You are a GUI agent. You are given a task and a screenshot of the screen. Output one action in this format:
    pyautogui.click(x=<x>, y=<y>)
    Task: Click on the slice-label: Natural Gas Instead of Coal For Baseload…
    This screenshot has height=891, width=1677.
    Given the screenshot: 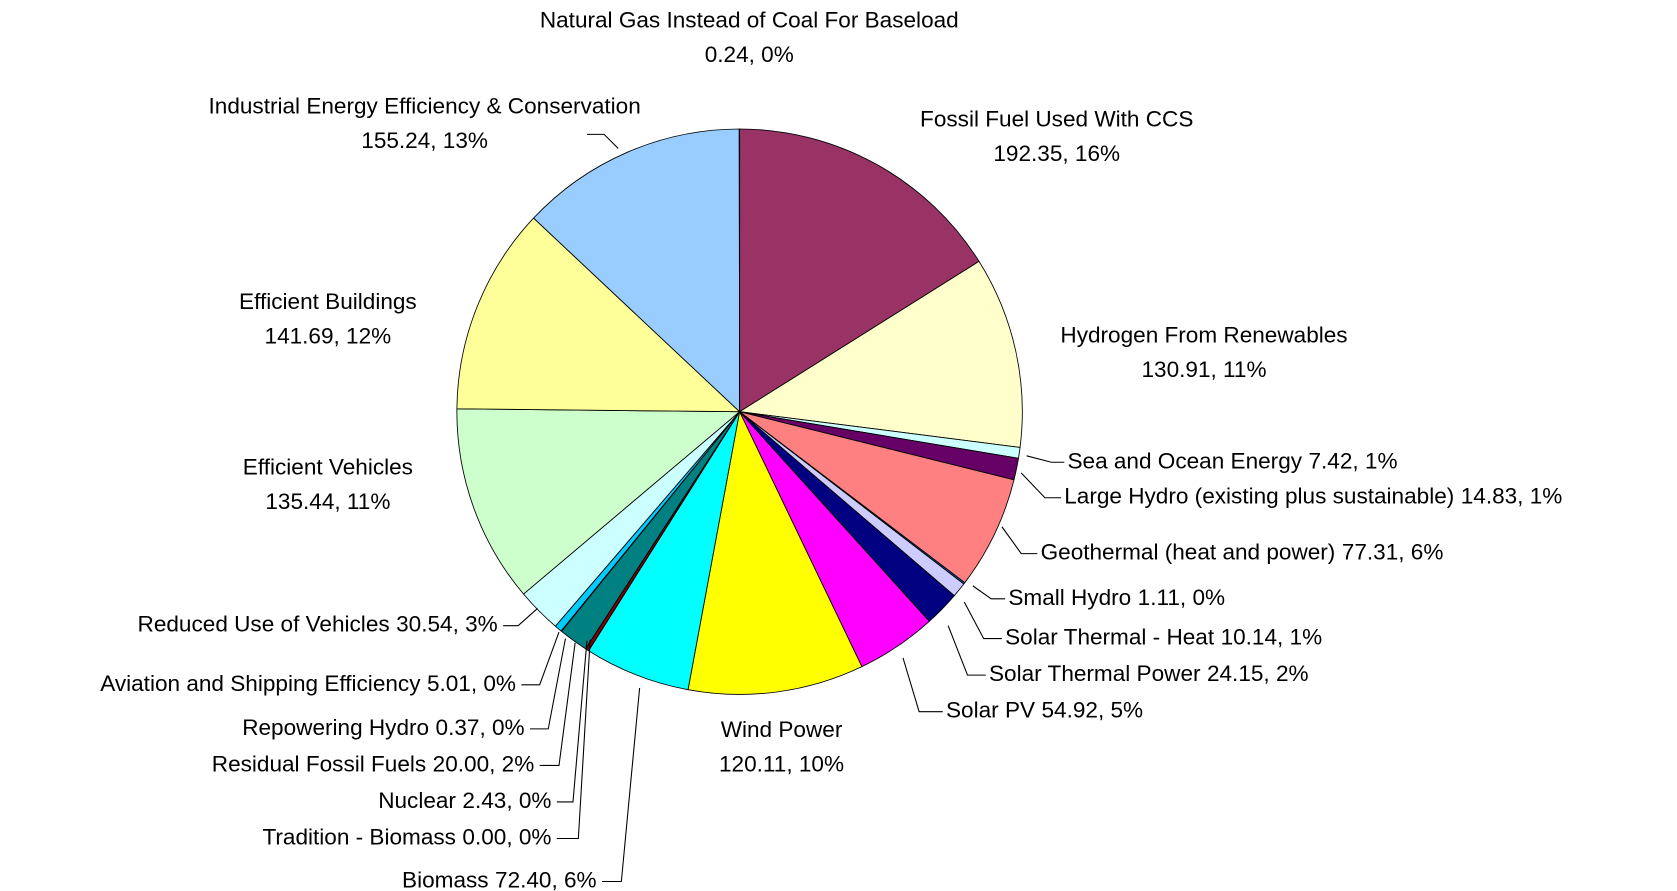 What is the action you would take?
    pyautogui.click(x=749, y=36)
    